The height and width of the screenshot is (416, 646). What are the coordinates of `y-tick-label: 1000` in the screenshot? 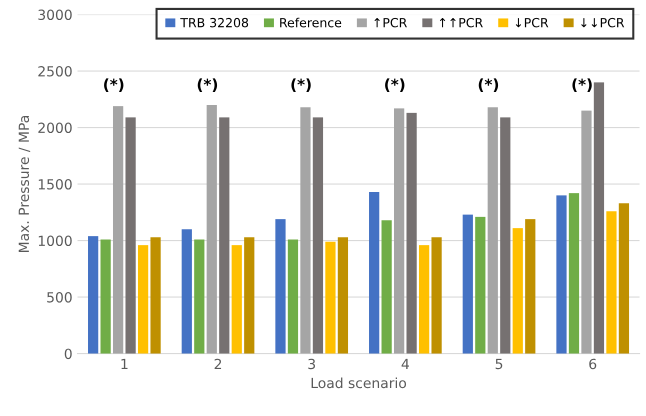 It's located at (55, 241).